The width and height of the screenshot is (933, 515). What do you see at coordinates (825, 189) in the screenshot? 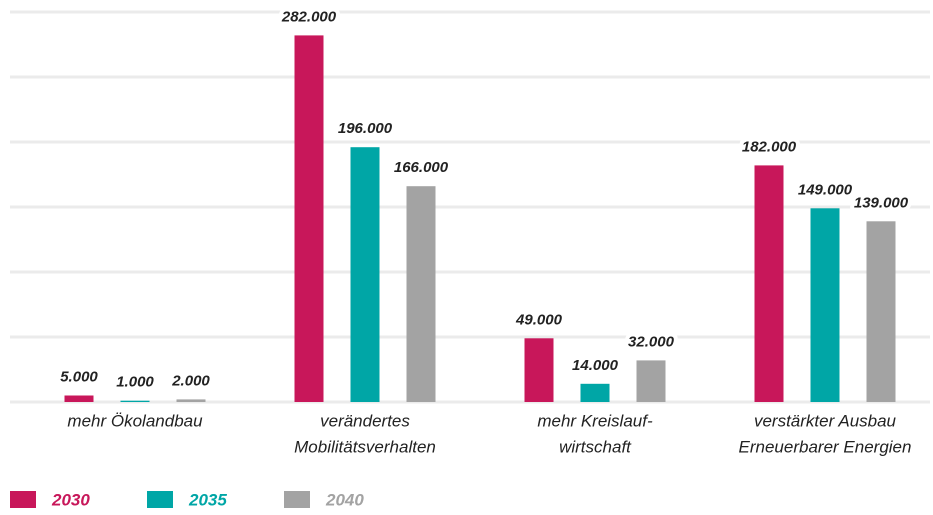
I see `value-label: 149.000` at bounding box center [825, 189].